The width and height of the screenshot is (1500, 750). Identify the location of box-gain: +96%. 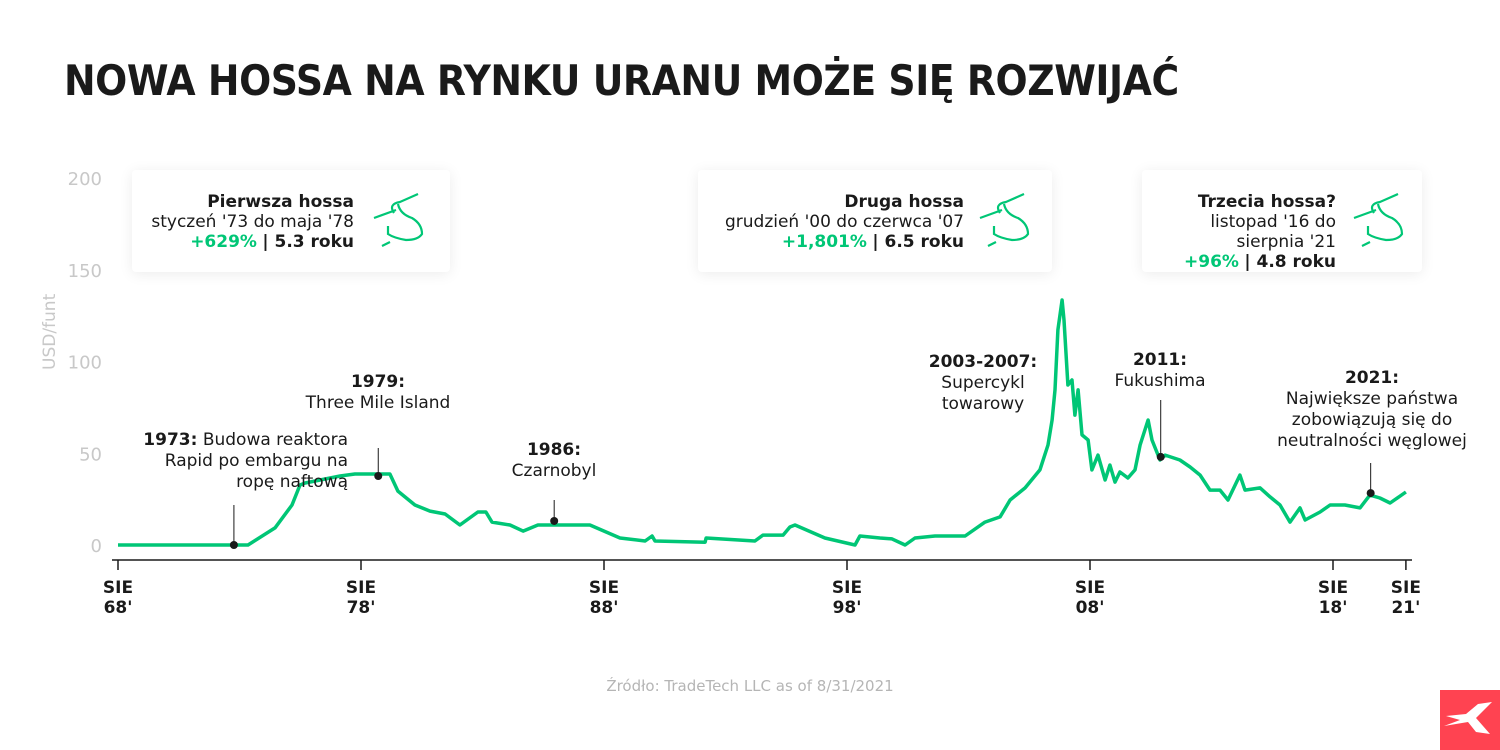
(1211, 262).